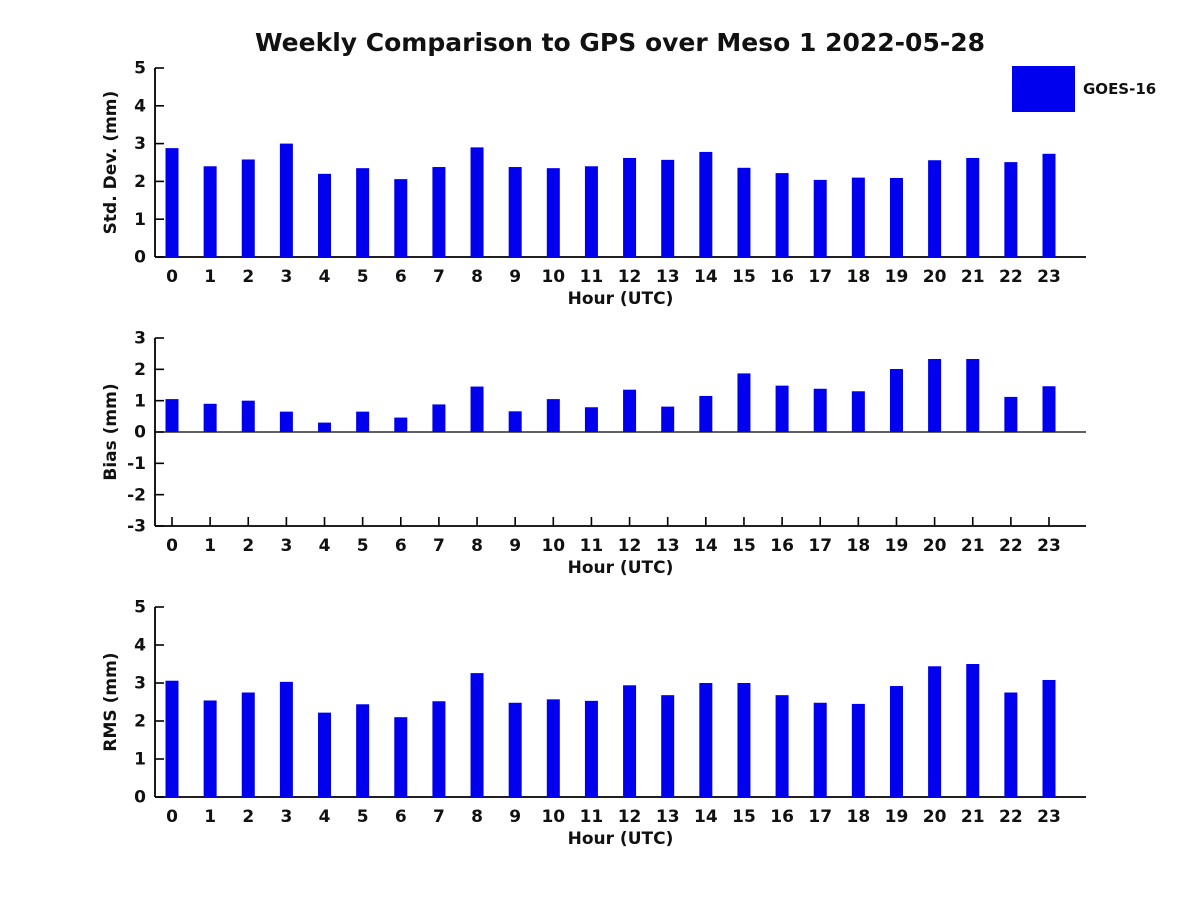  What do you see at coordinates (592, 546) in the screenshot?
I see `x-tick-label: 11` at bounding box center [592, 546].